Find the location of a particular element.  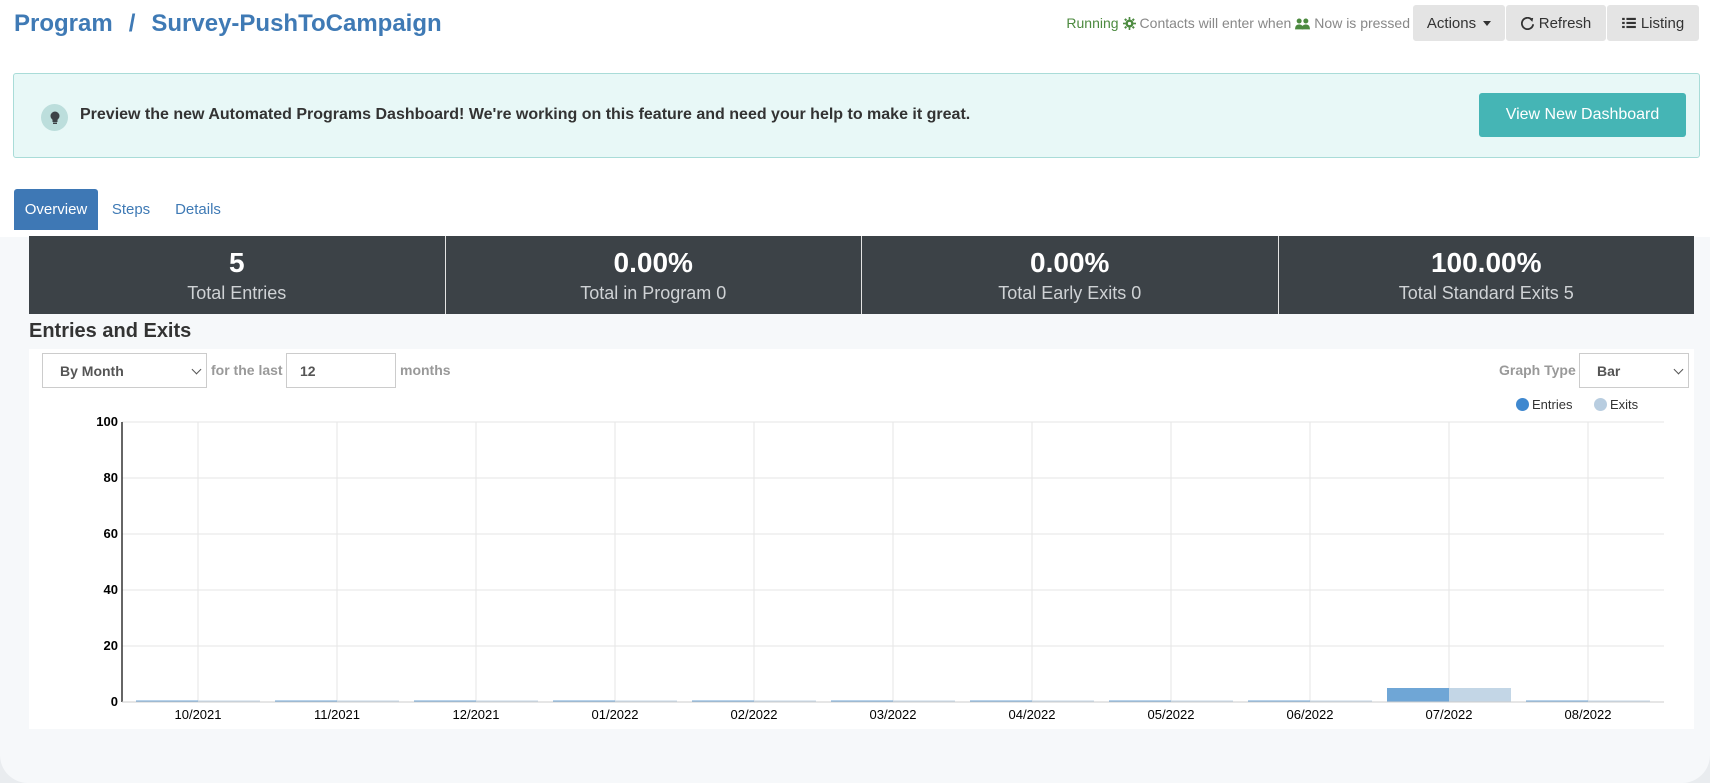

stat-value: 100.00% is located at coordinates (1486, 262).